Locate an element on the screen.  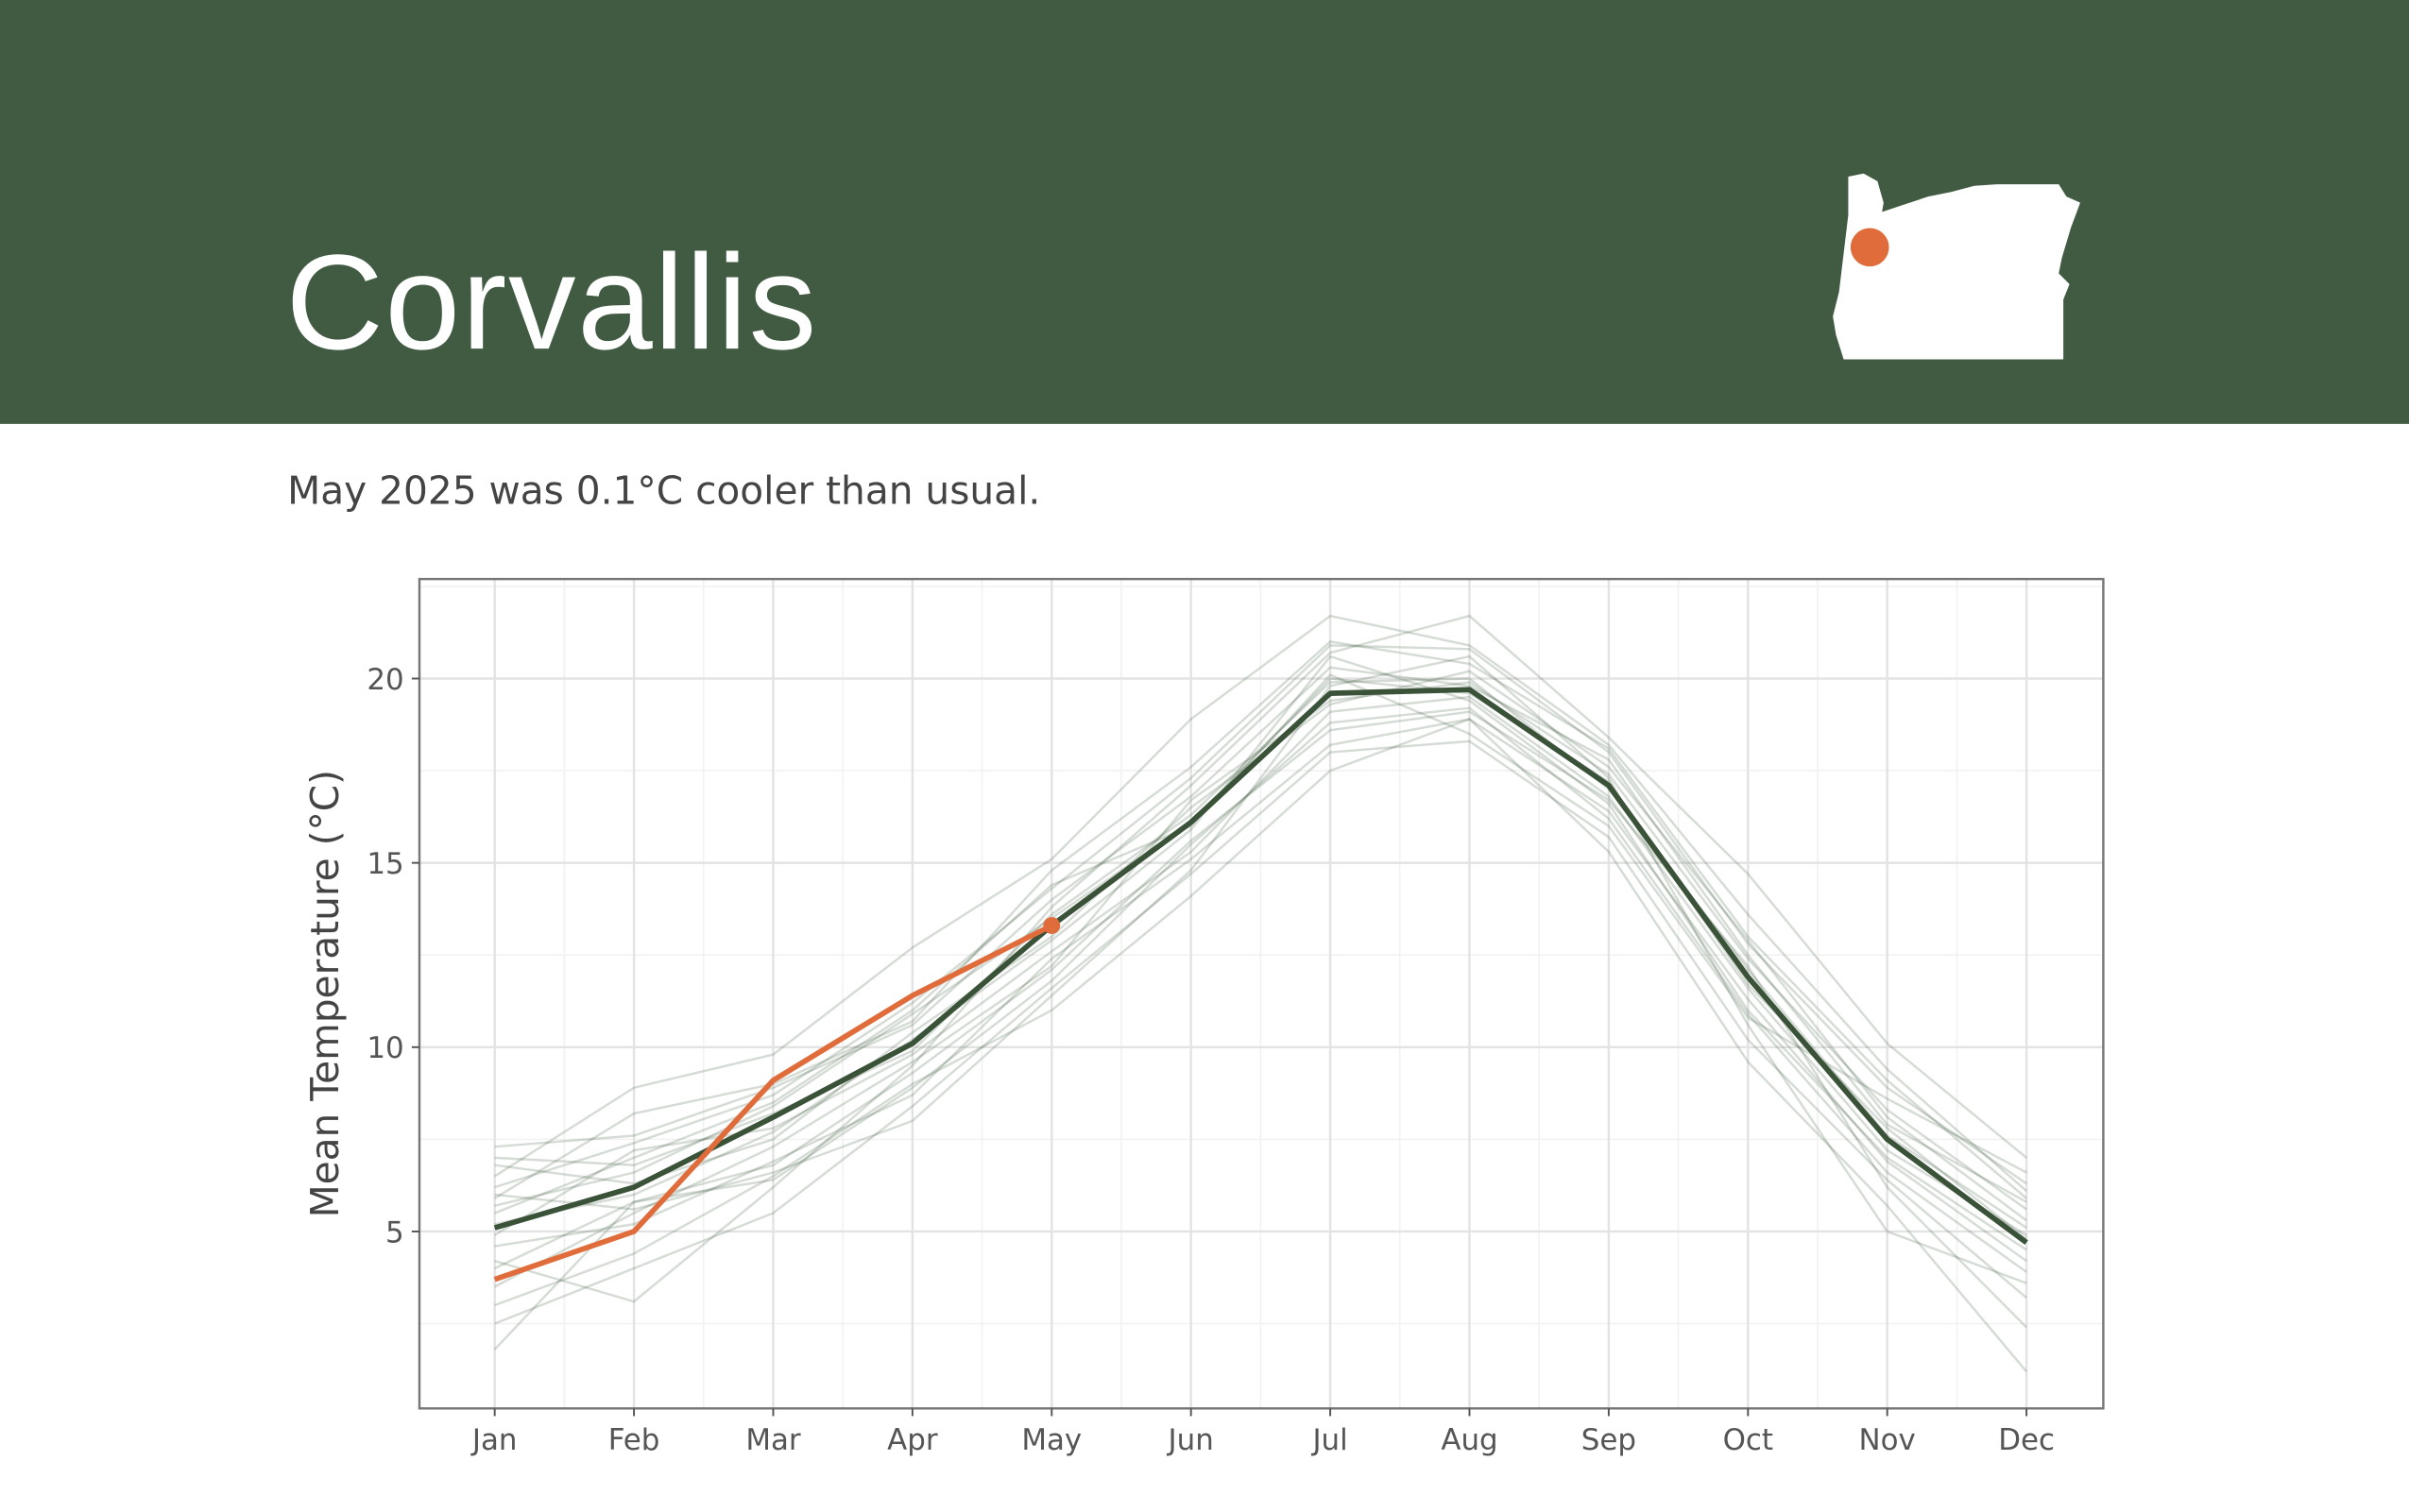
y-tick-label: 20 is located at coordinates (385, 680).